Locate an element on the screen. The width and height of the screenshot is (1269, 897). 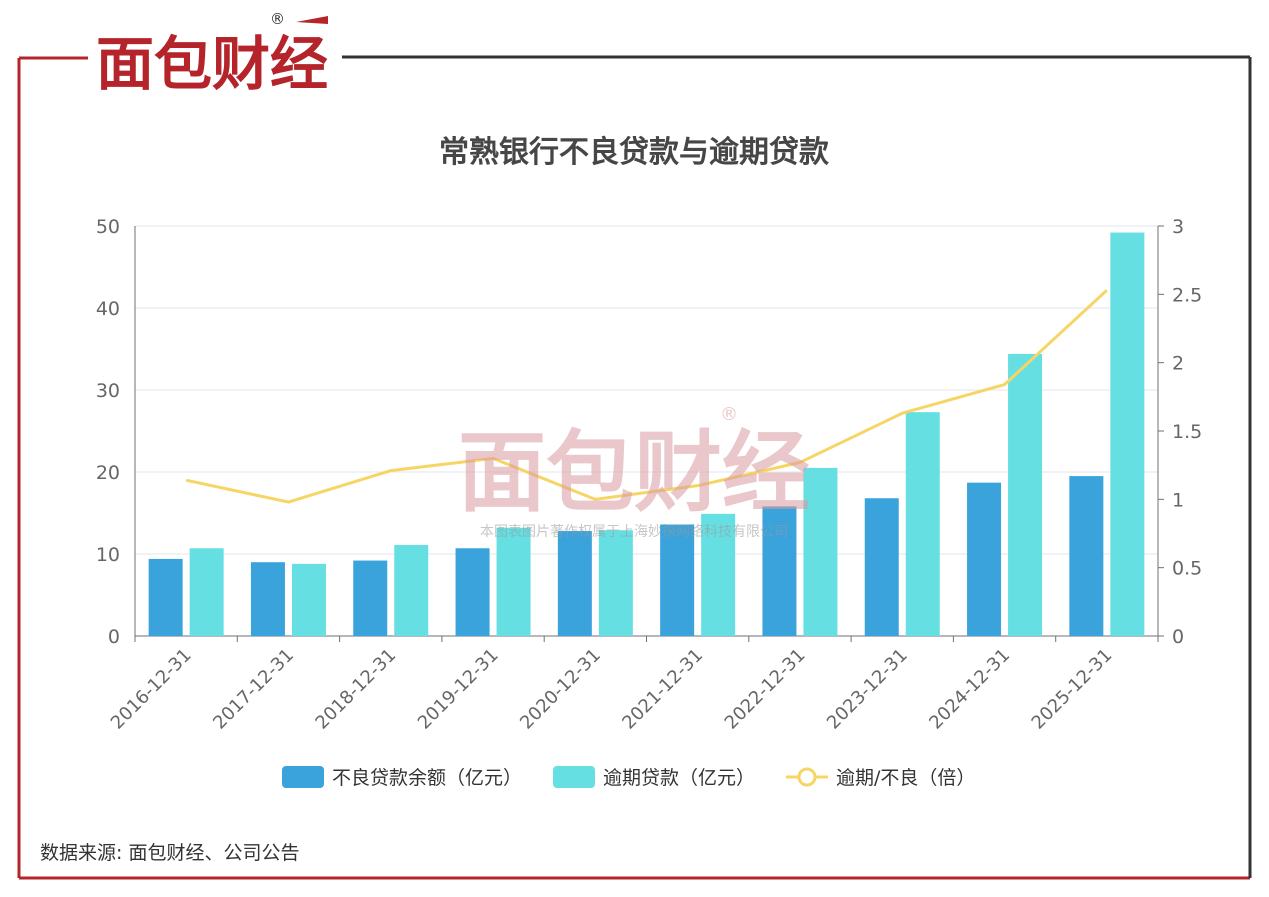
legend-label: 不良贷款余额（亿元） is located at coordinates (427, 778).